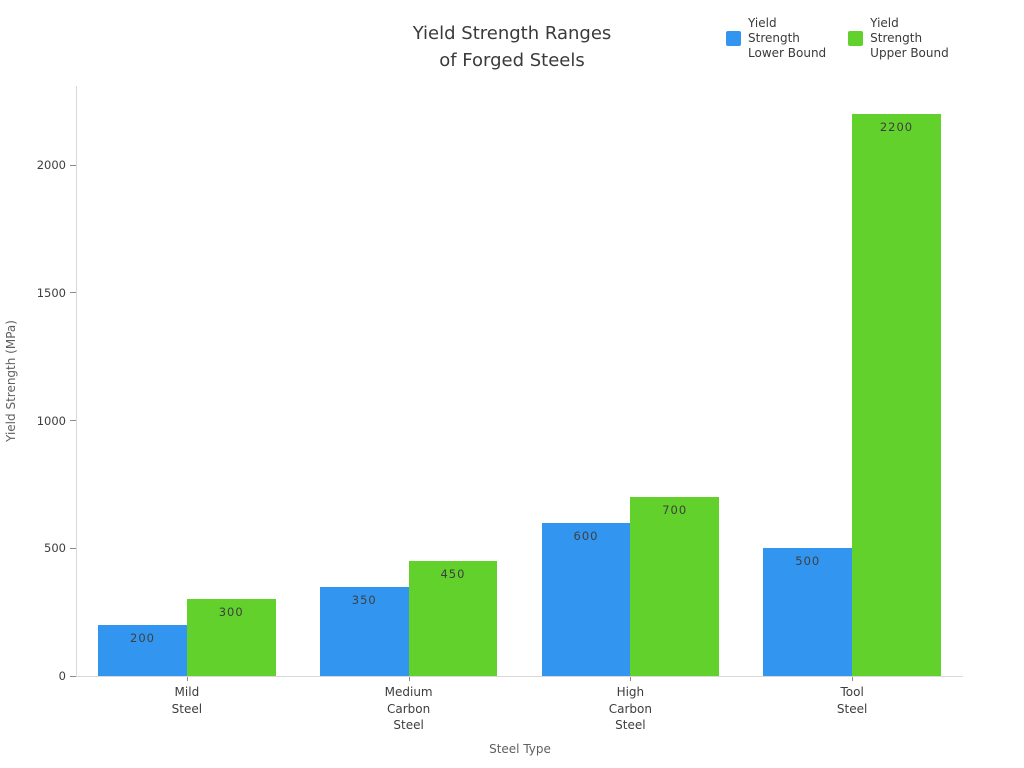 The image size is (1024, 768). Describe the element at coordinates (62, 676) in the screenshot. I see `y-tick-label: 0` at that location.